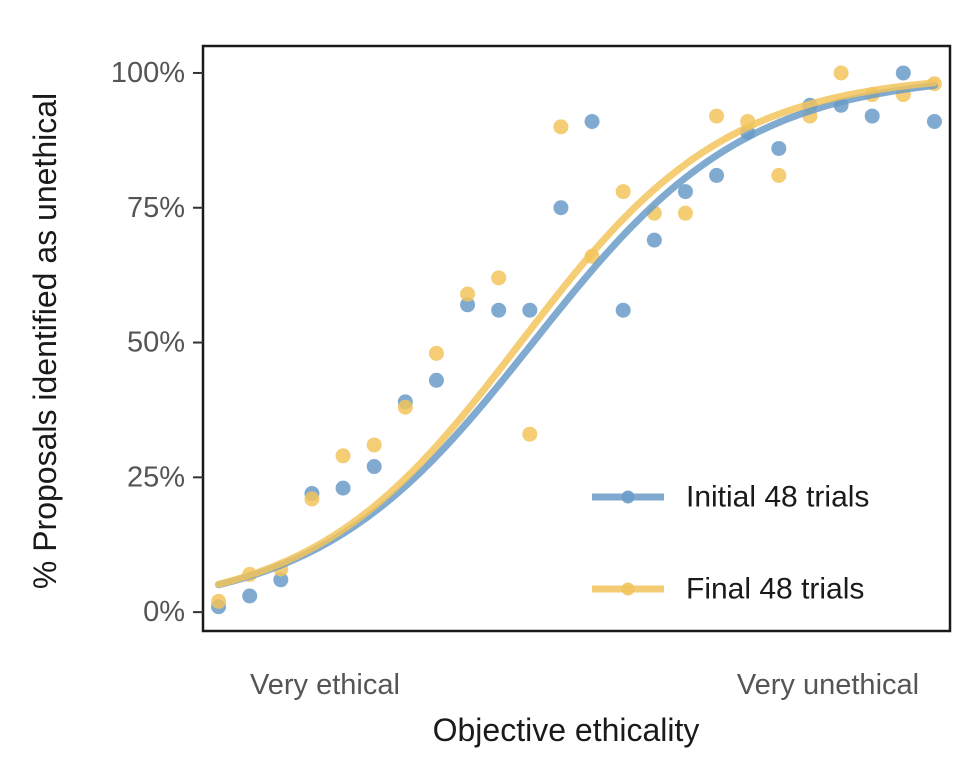  What do you see at coordinates (775, 589) in the screenshot?
I see `legend-label-final: Final 48 trials` at bounding box center [775, 589].